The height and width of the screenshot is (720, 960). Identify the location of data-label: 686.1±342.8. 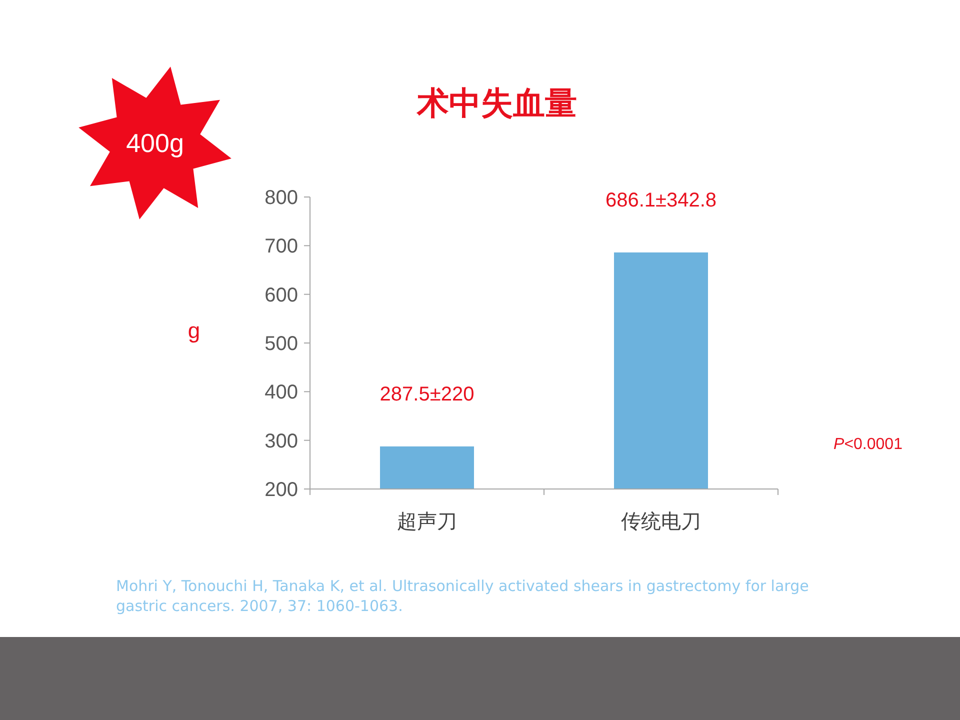
(661, 200).